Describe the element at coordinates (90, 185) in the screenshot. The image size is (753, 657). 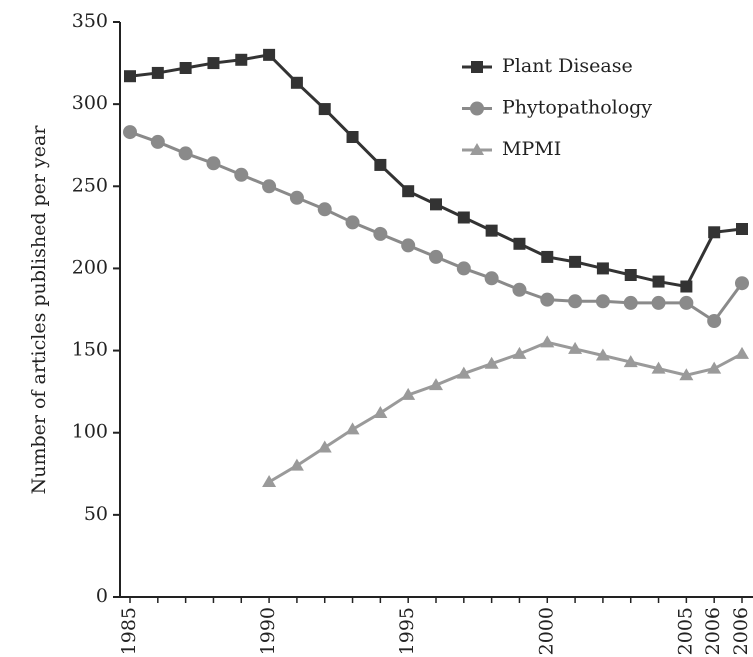
I see `y-tick-label: 250` at that location.